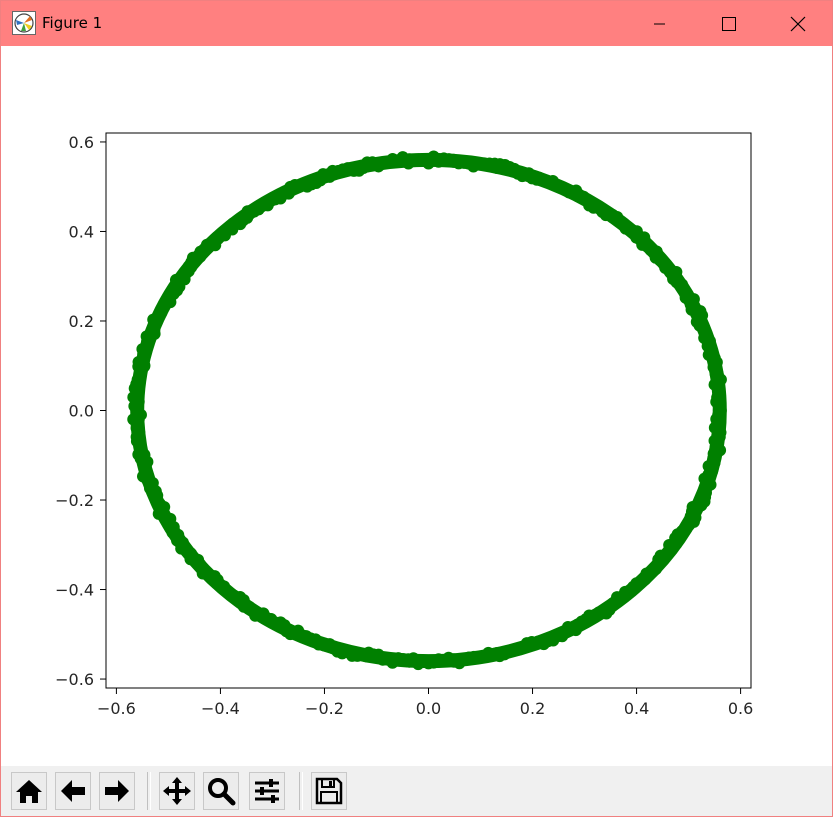  I want to click on minimize-button, so click(660, 23).